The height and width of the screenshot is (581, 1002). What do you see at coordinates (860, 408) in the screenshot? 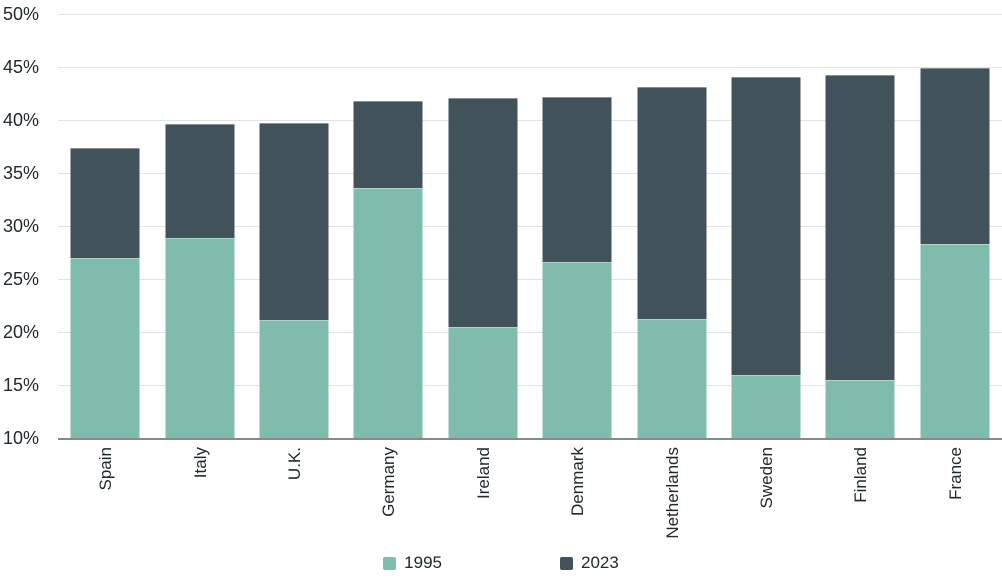
I see `bar-1995-finland` at bounding box center [860, 408].